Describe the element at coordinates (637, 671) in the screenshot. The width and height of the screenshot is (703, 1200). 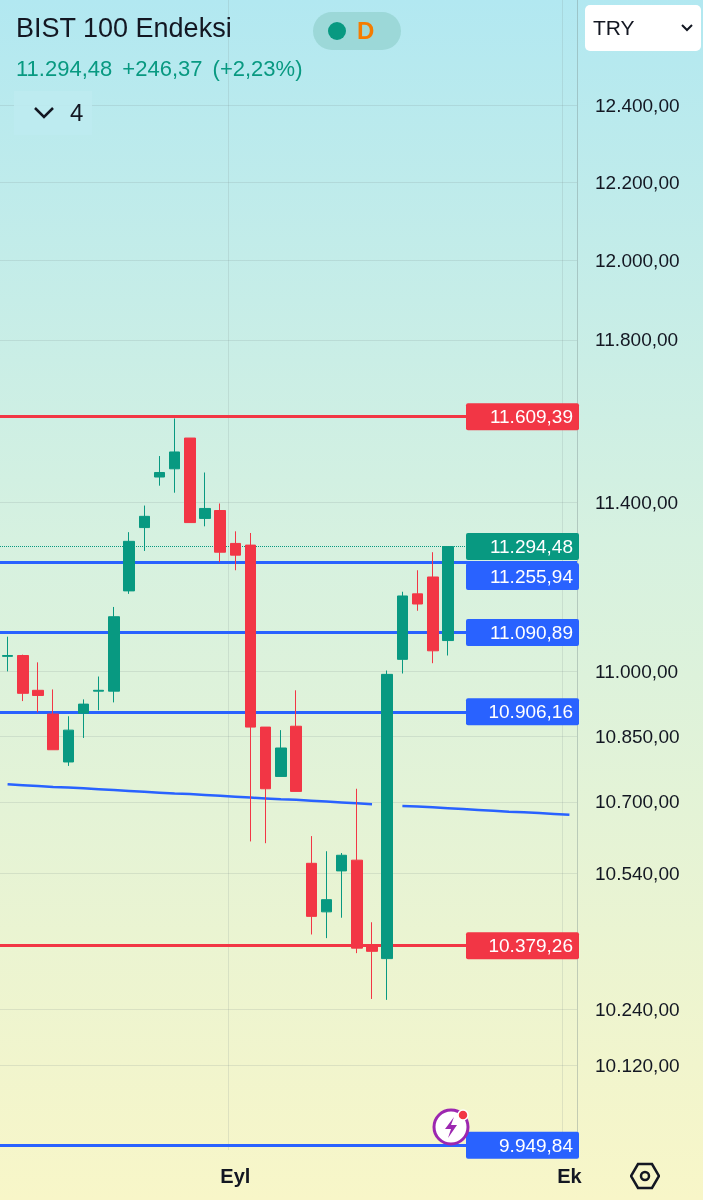
I see `y-tick-label: 11.000,00` at that location.